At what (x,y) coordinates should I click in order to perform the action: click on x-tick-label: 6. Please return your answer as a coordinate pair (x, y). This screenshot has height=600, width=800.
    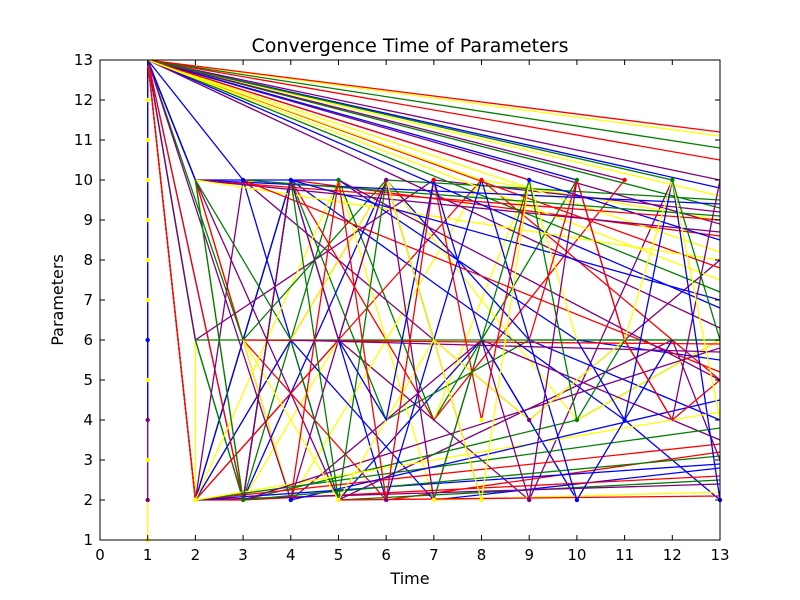
    Looking at the image, I should click on (386, 555).